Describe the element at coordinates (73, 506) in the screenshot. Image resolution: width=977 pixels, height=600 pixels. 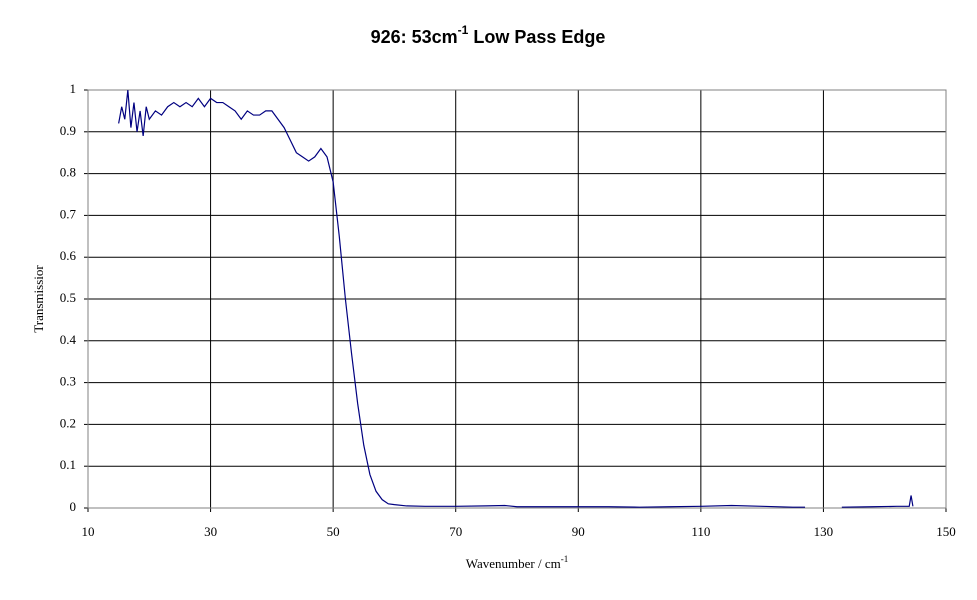
I see `y-tick-label: 0` at that location.